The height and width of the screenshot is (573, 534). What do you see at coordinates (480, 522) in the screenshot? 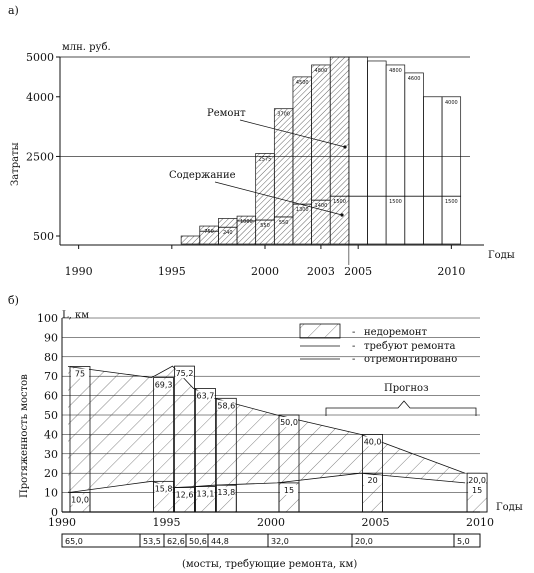
I see `panel-b-x-tick-label: 2010` at bounding box center [480, 522].